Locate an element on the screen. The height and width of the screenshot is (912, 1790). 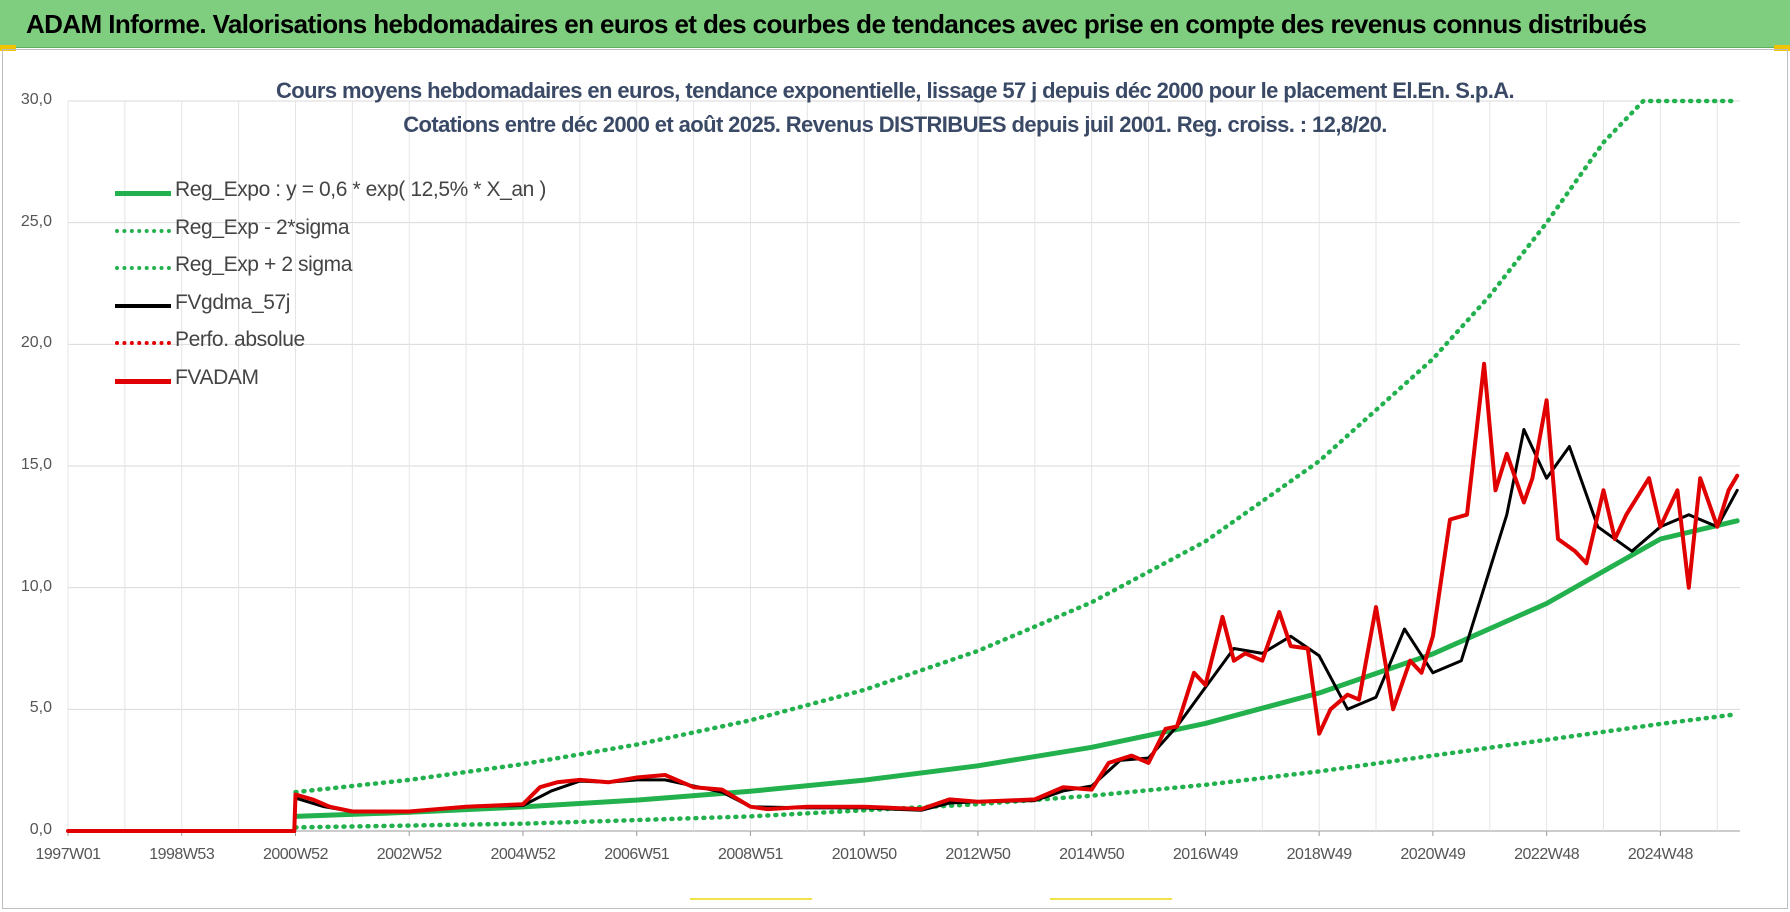
legend-label: Reg_Expo : y = 0,6 * exp( 12,5% * X_an ) is located at coordinates (360, 189).